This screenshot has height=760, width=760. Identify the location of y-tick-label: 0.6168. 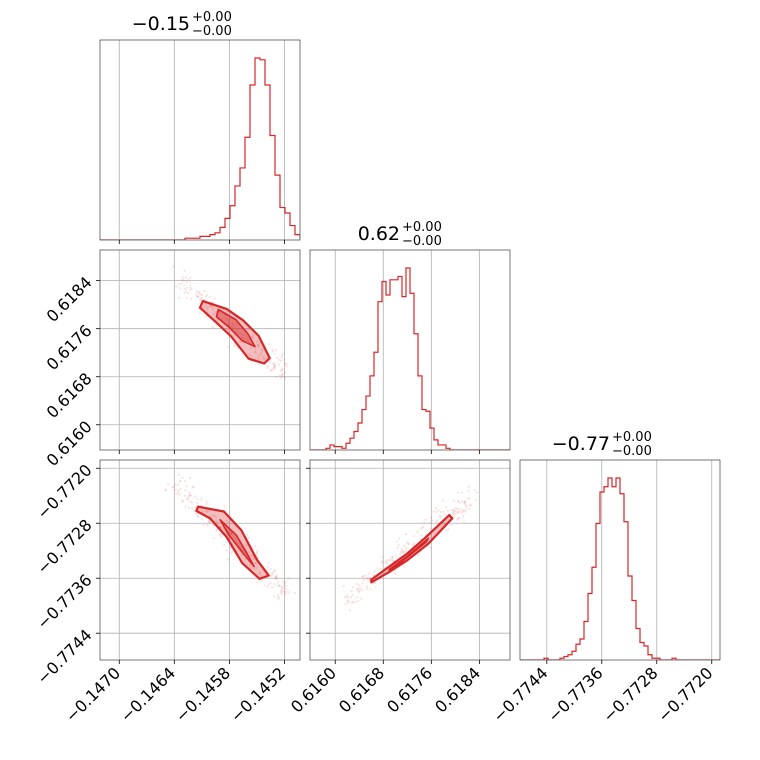
(69, 395).